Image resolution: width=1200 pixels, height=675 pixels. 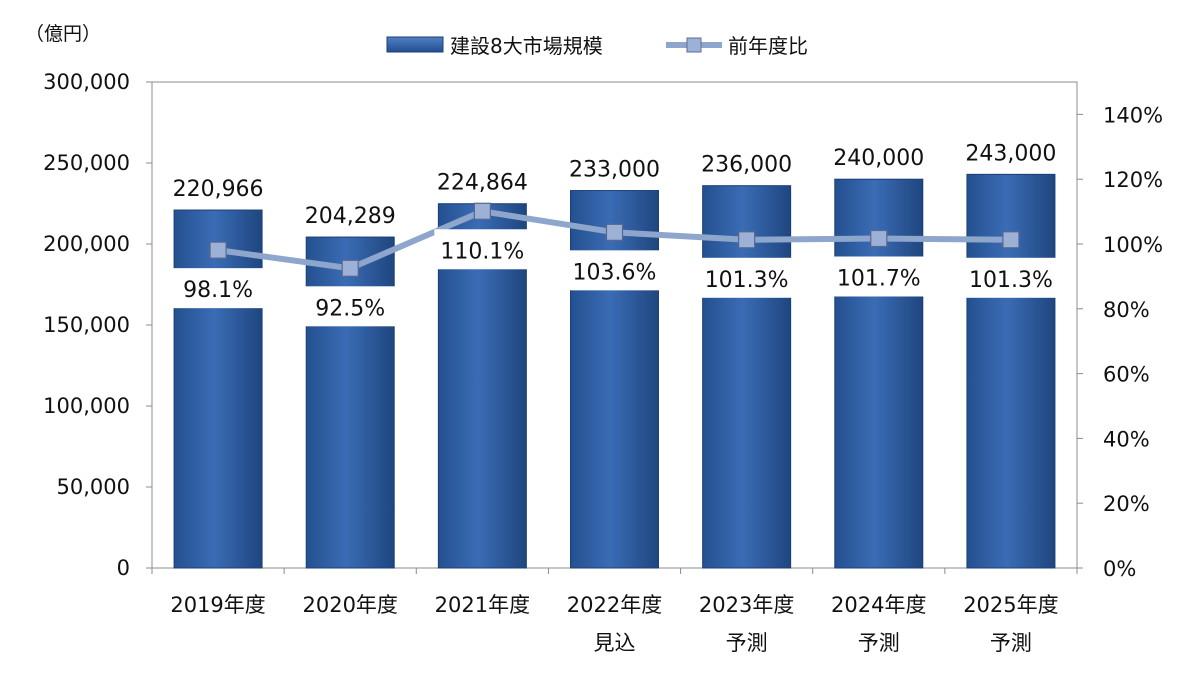 What do you see at coordinates (415, 44) in the screenshot?
I see `legend-bar-swatch` at bounding box center [415, 44].